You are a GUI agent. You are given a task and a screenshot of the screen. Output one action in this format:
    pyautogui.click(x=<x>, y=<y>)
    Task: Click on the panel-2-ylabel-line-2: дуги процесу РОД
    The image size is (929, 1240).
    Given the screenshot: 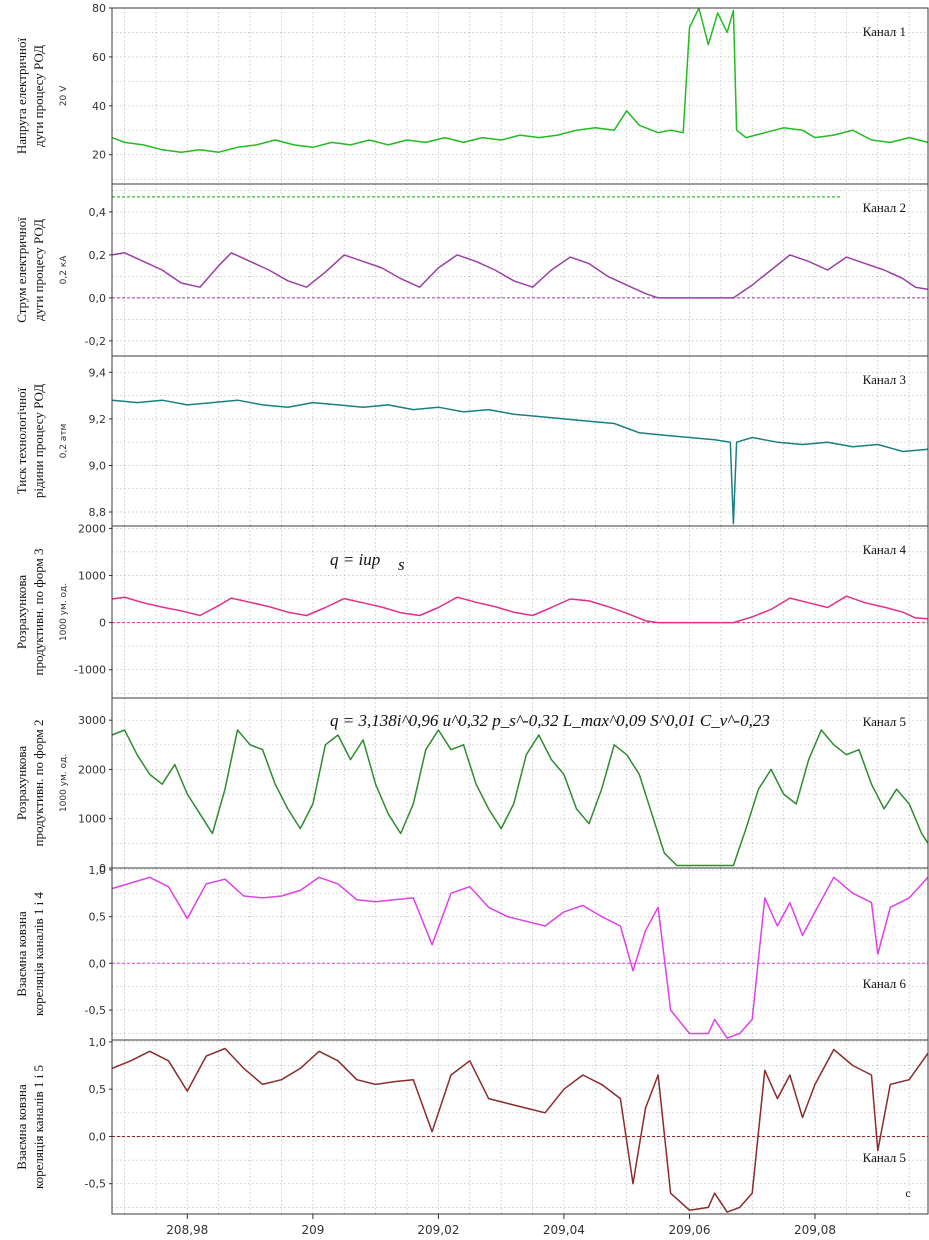 What is the action you would take?
    pyautogui.click(x=38, y=270)
    